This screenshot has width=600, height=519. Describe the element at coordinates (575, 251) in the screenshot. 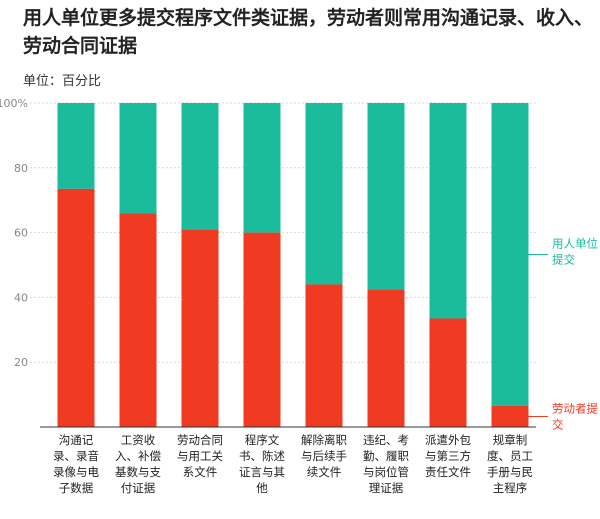

I see `legend-label-employer: 用人单位提交` at that location.